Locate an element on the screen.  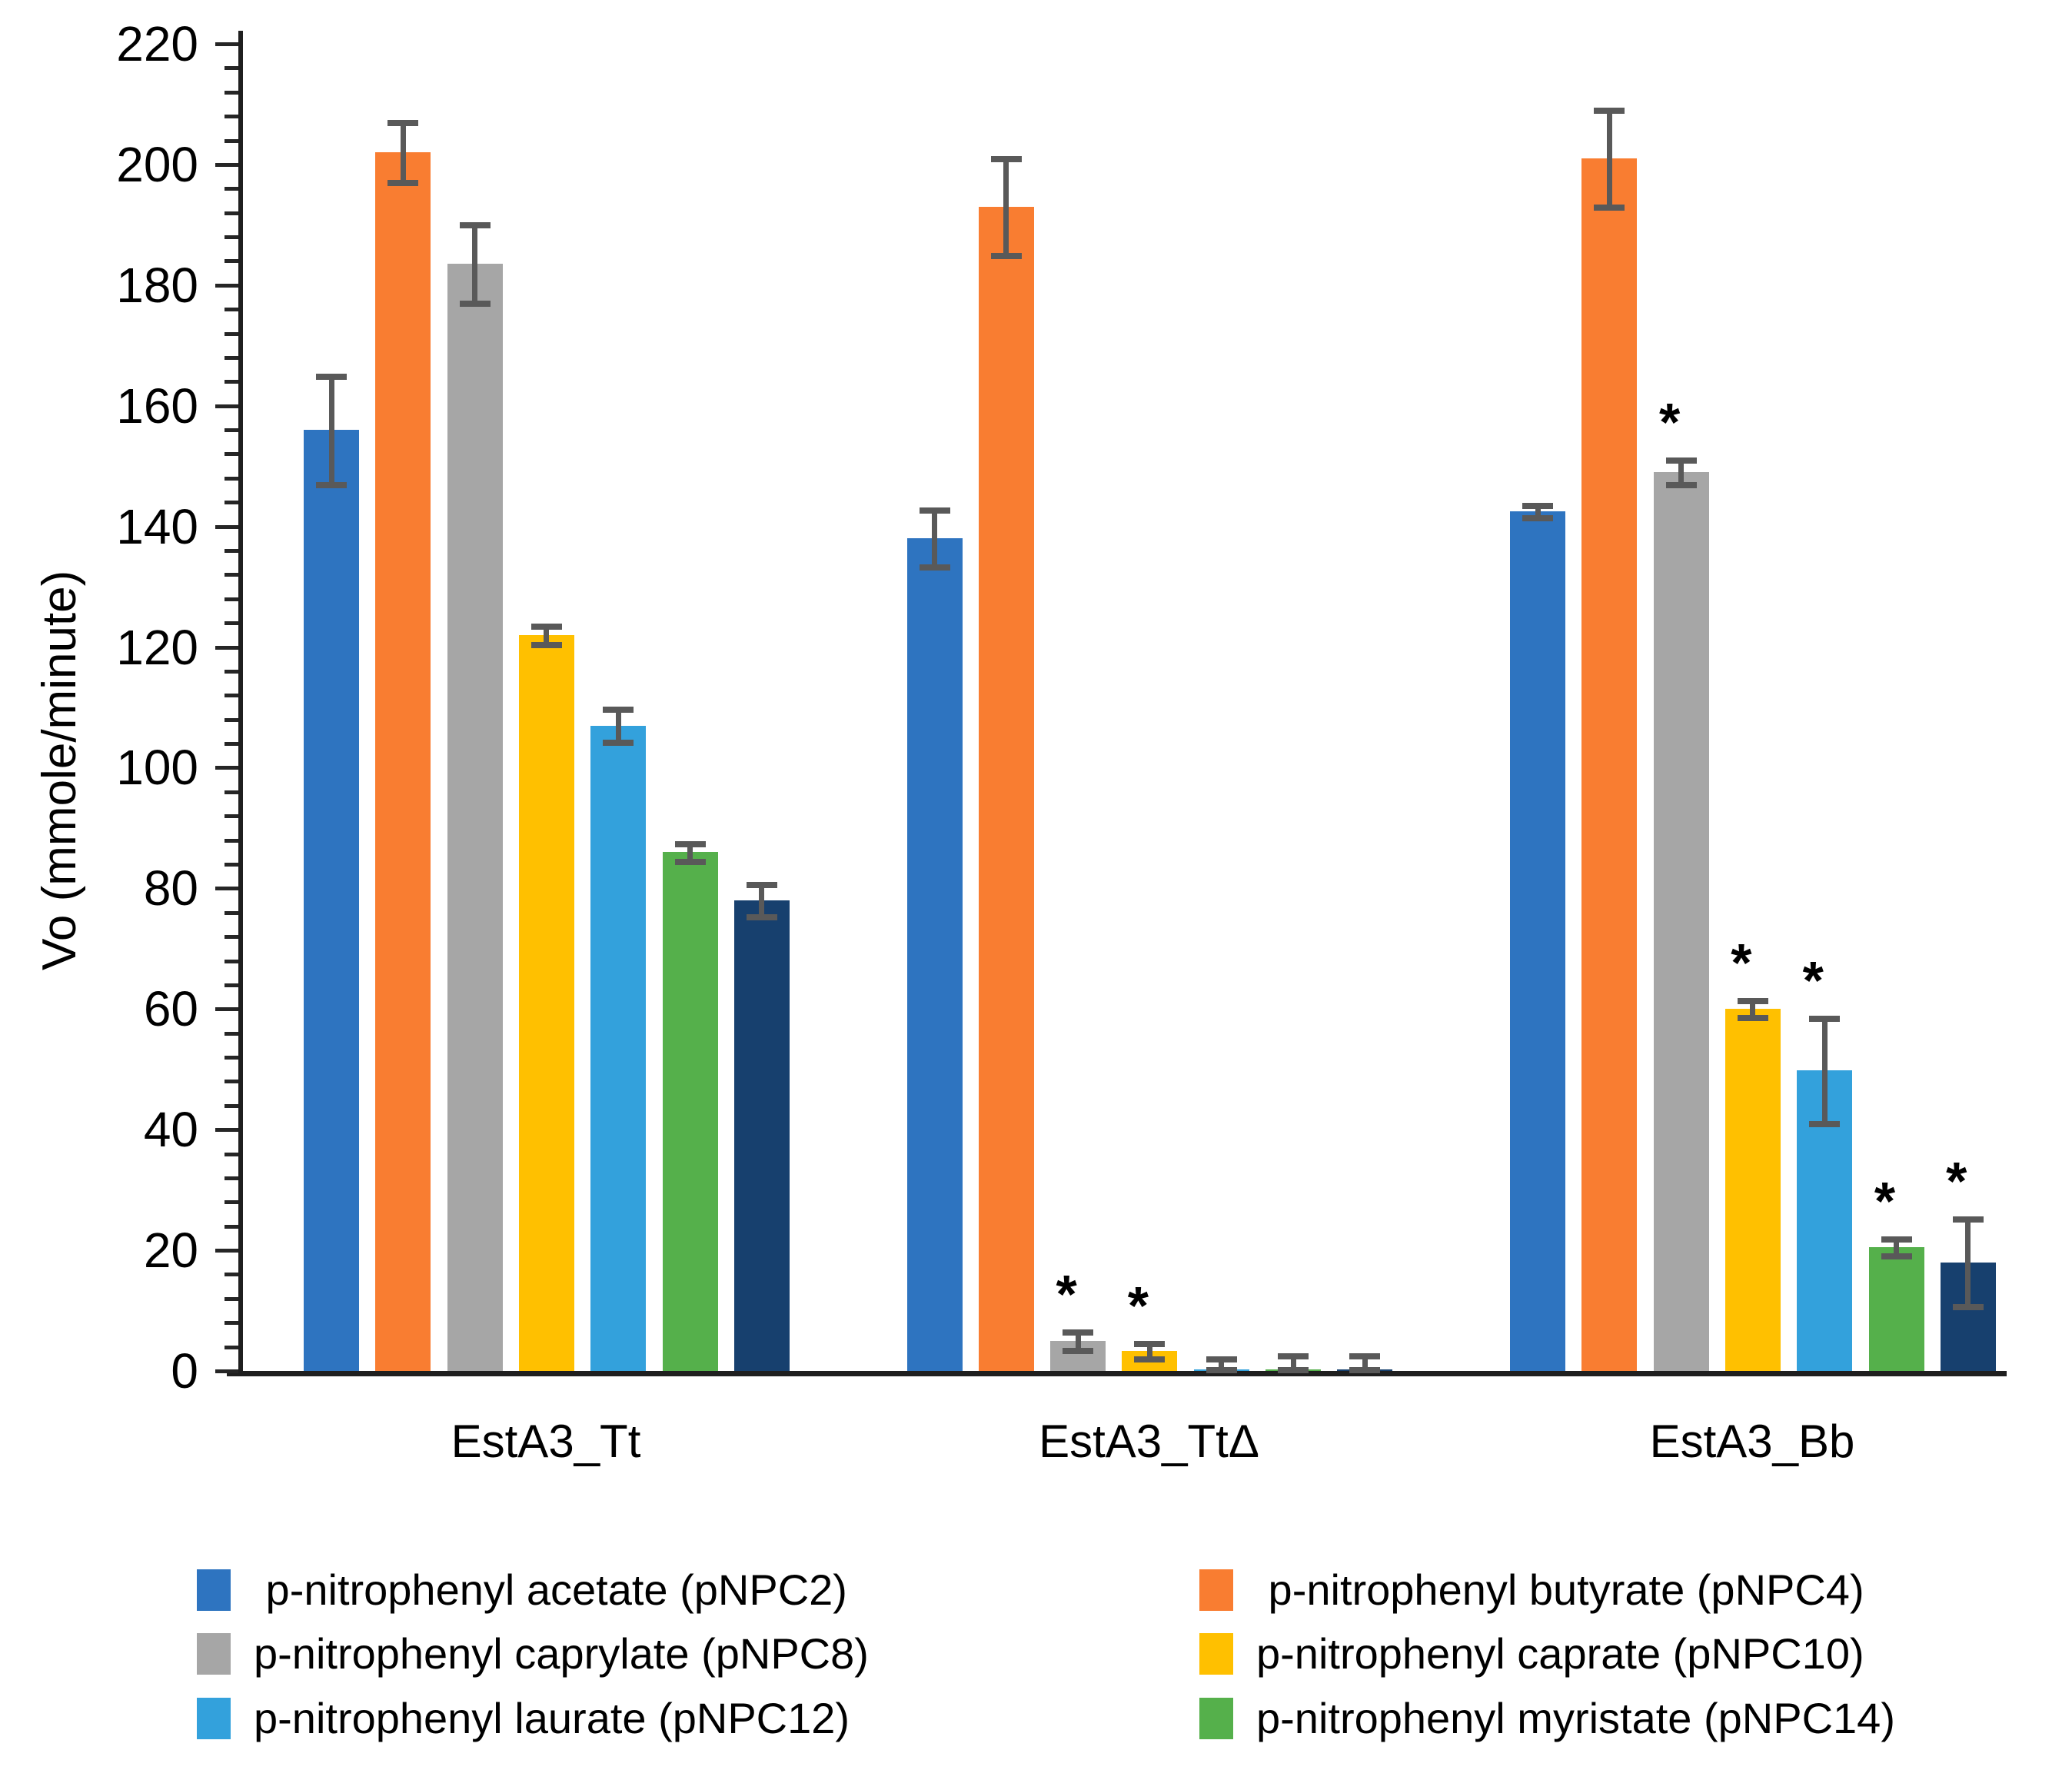
legend-label: p-nitrophenyl acetate (pNPC2) is located at coordinates (550, 1589).